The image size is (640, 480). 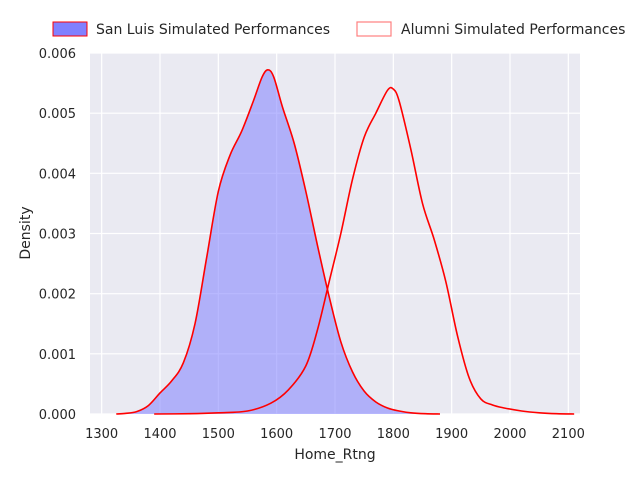 I want to click on y-tick-label: 0.003, so click(x=57, y=235).